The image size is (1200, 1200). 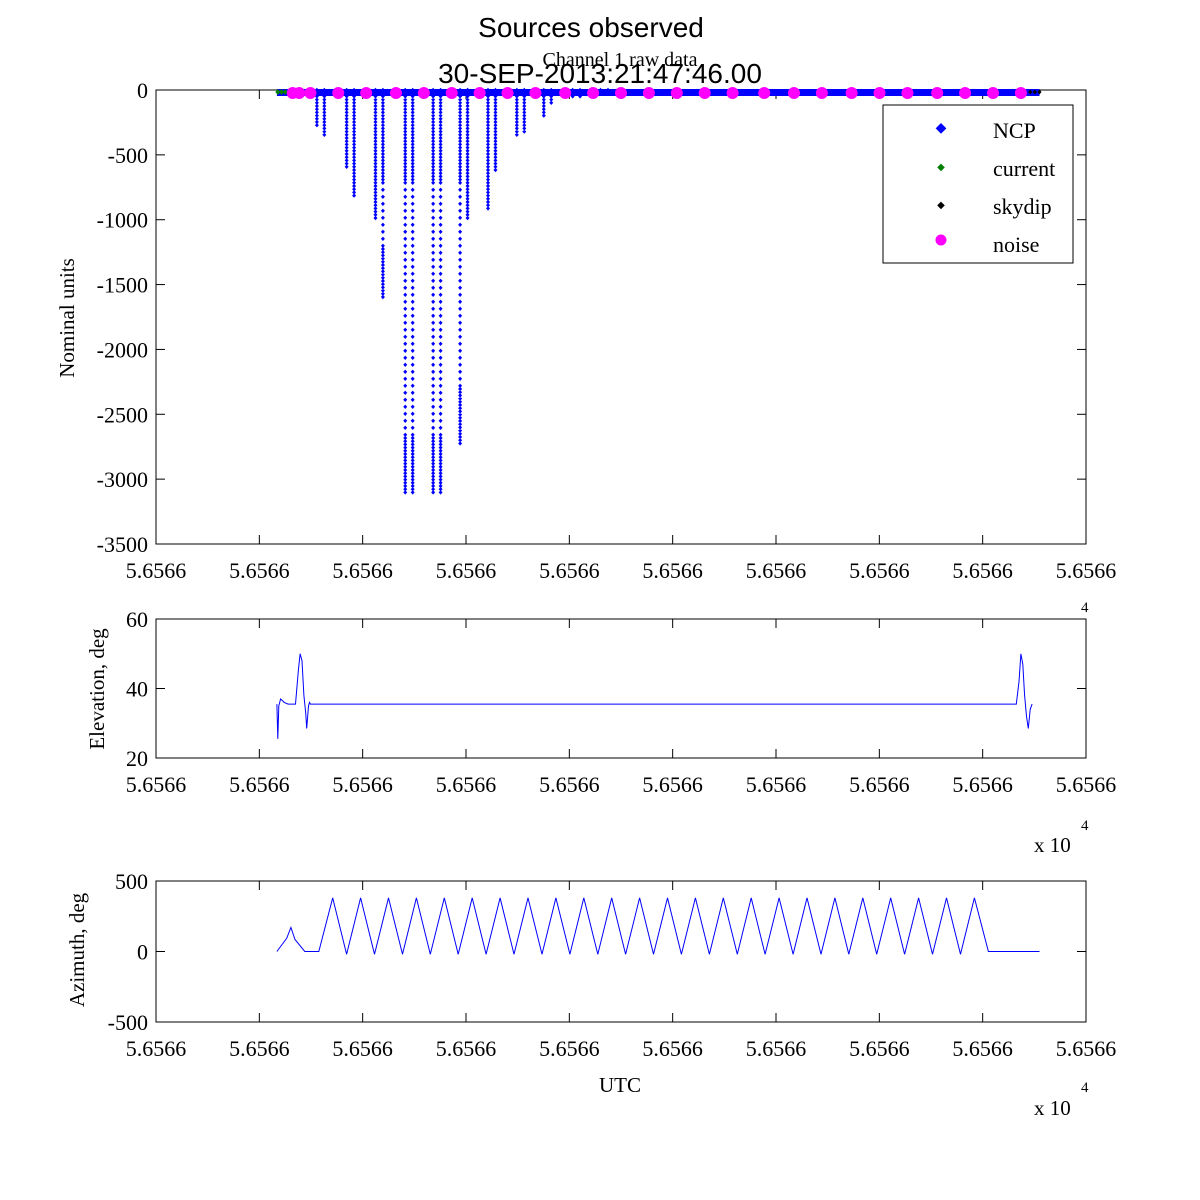 I want to click on ytick-label: -3000, so click(x=122, y=479).